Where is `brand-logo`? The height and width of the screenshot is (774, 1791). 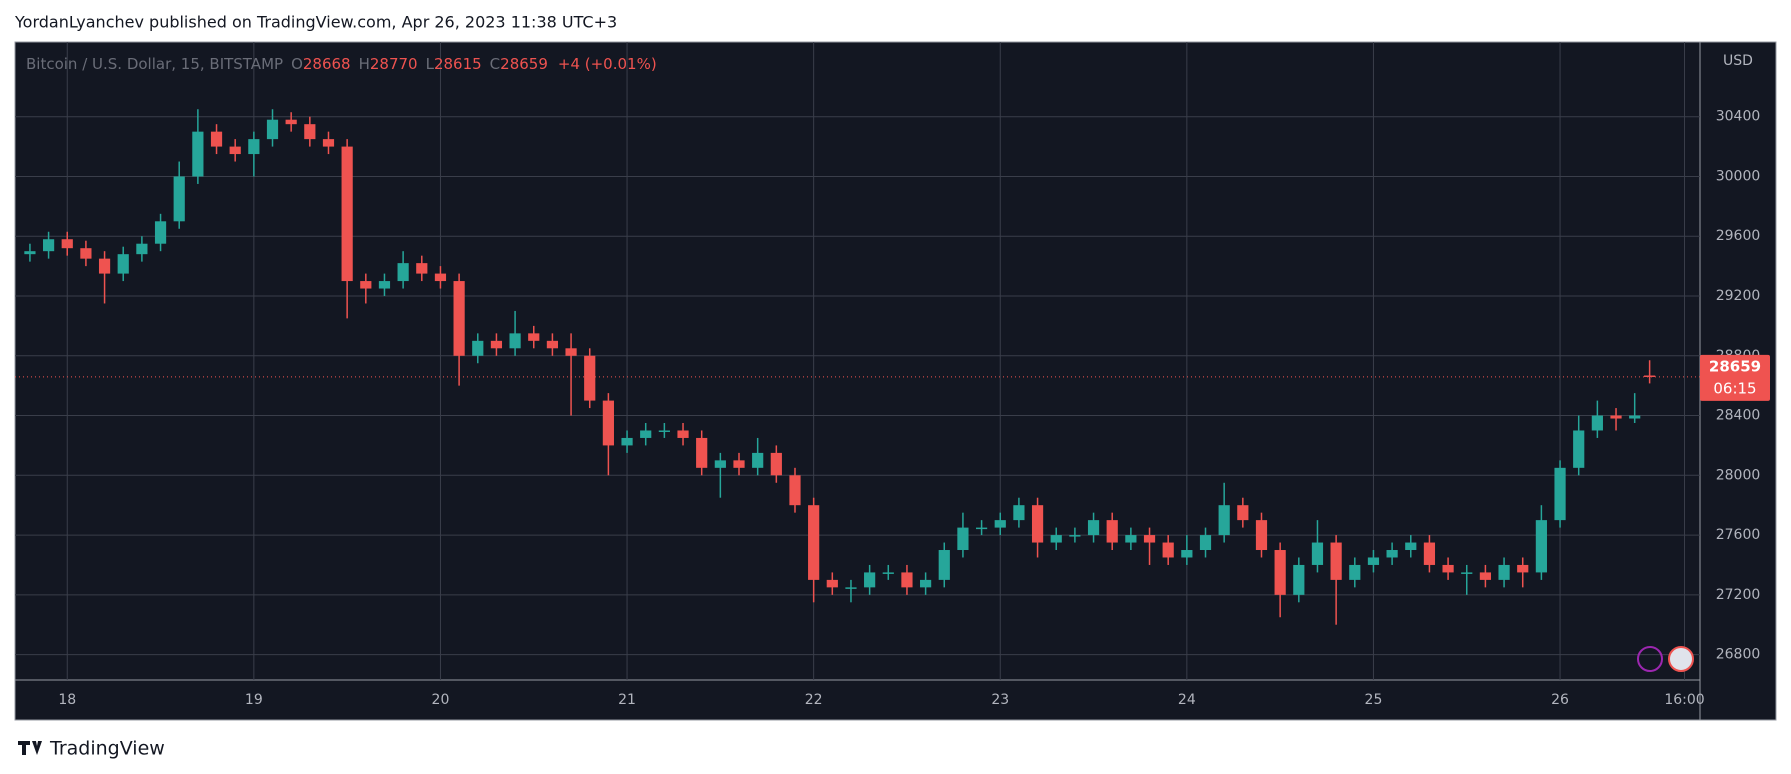 brand-logo is located at coordinates (30, 748).